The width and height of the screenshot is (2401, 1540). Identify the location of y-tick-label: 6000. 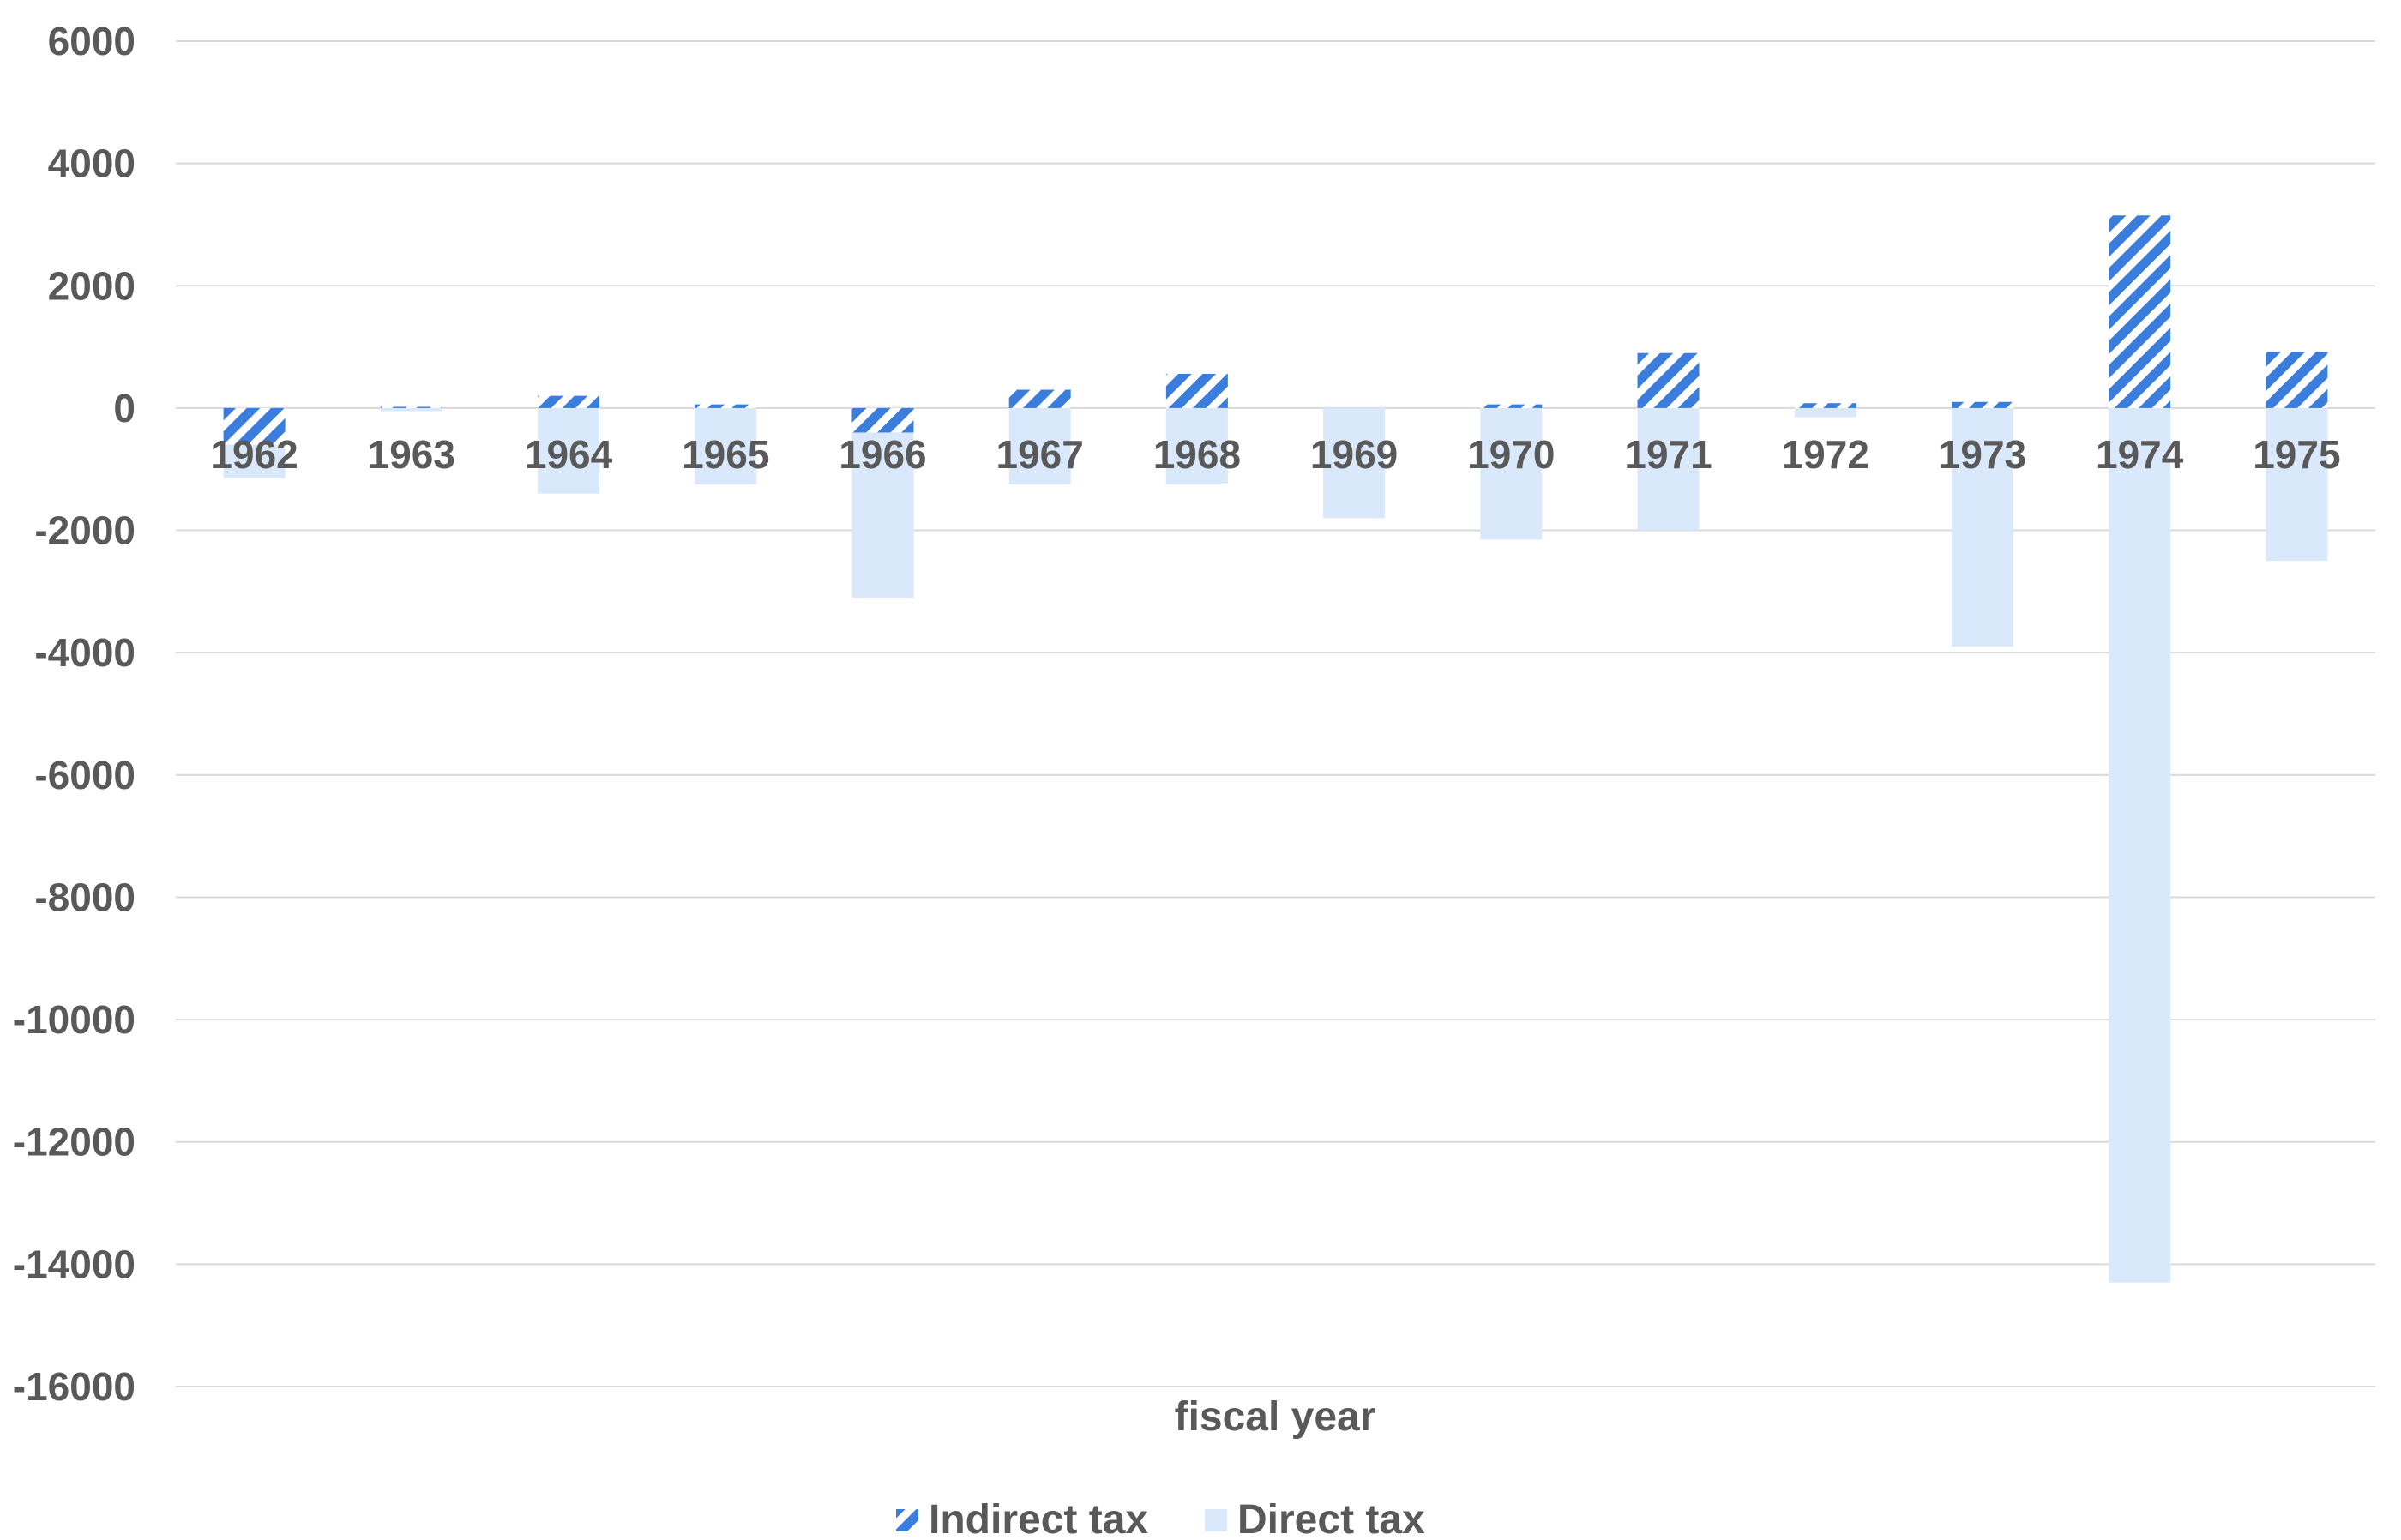
(92, 41).